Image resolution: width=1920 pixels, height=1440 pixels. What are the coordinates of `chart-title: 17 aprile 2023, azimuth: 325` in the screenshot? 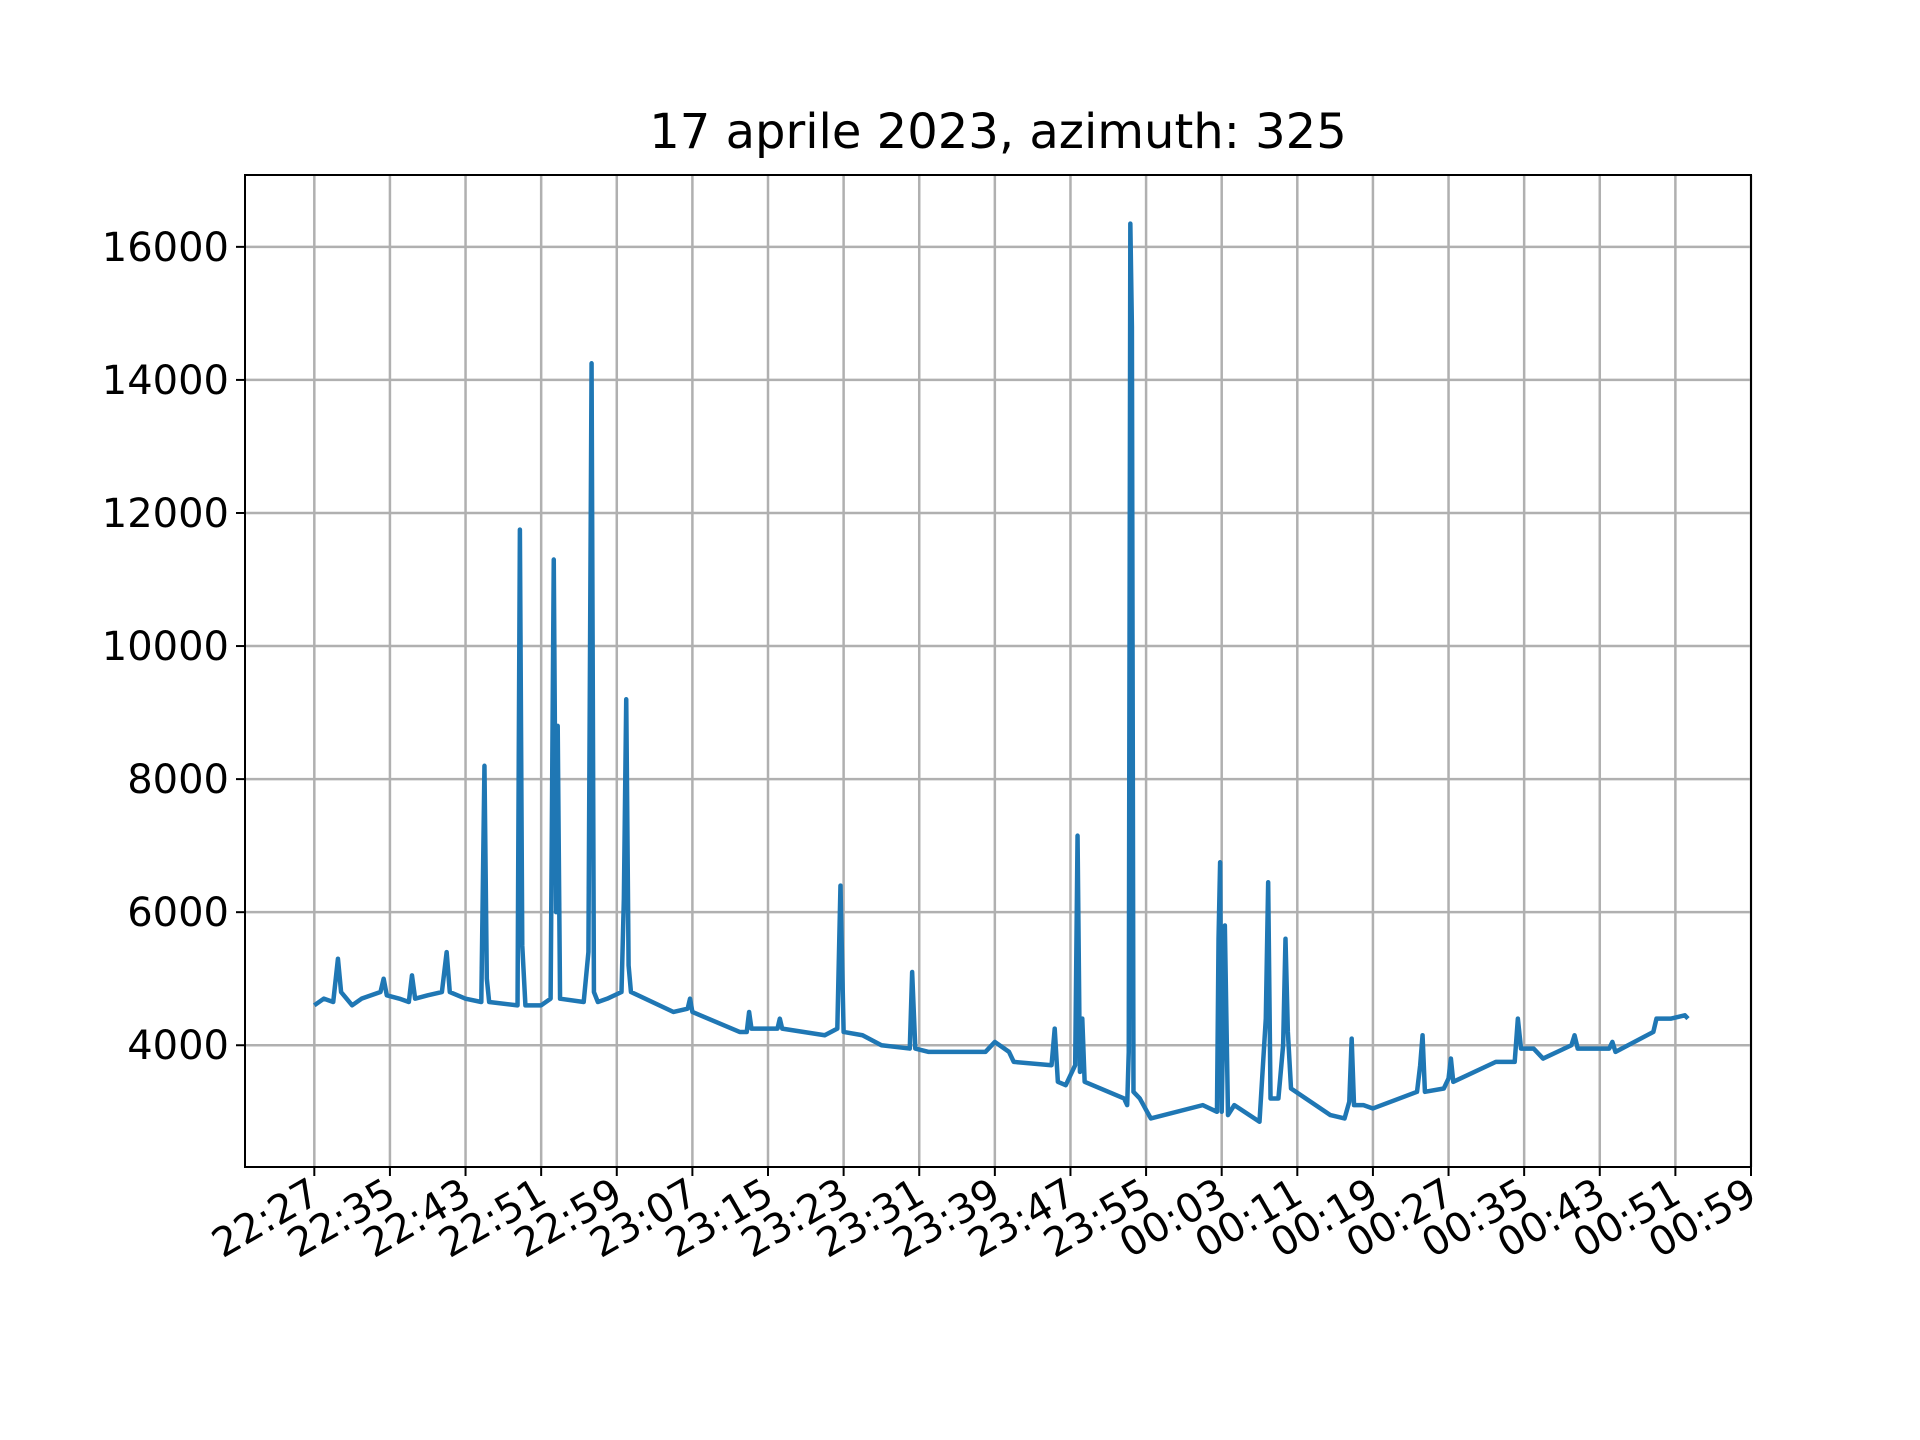 It's located at (998, 132).